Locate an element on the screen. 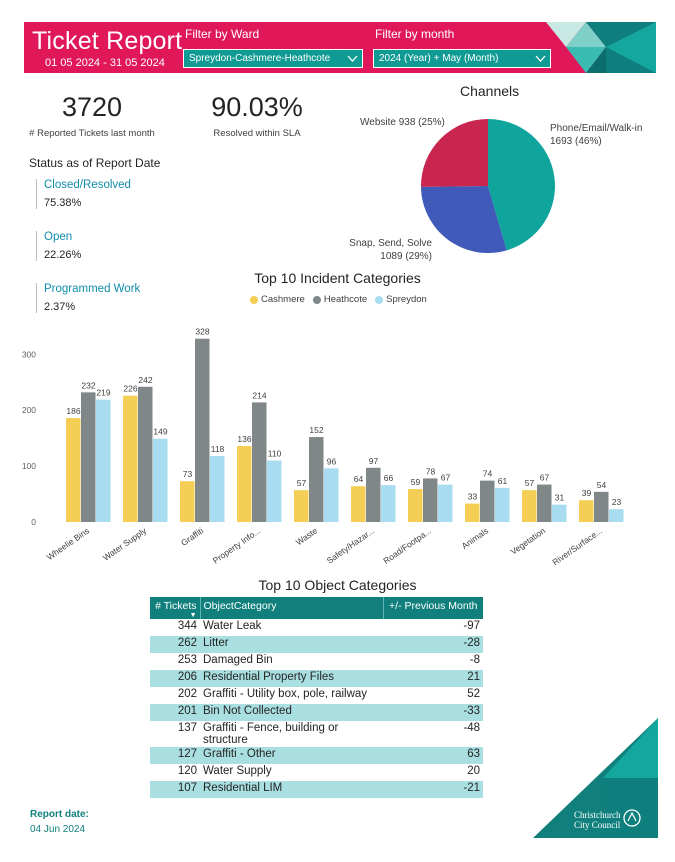 Image resolution: width=675 pixels, height=862 pixels. legend-item-spreydon: Spreydon is located at coordinates (401, 299).